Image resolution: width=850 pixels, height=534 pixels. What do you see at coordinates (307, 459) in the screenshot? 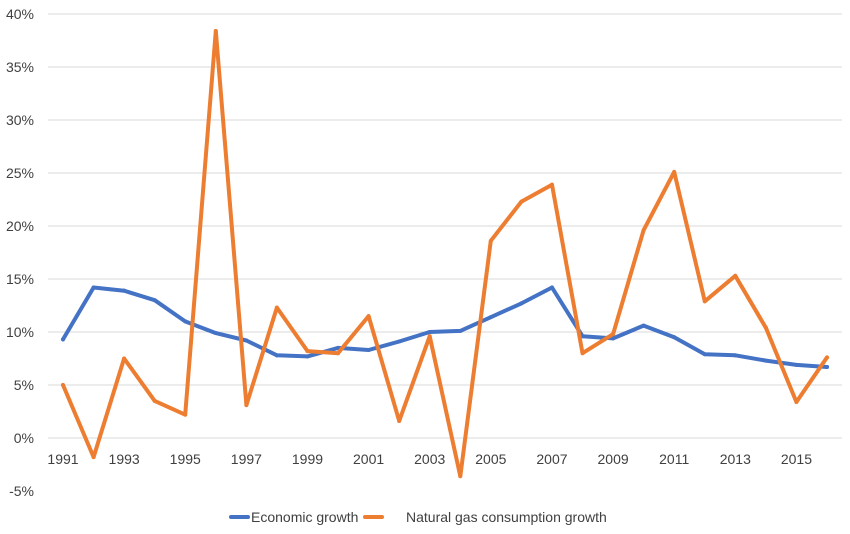
I see `x-tick-label: 1999` at bounding box center [307, 459].